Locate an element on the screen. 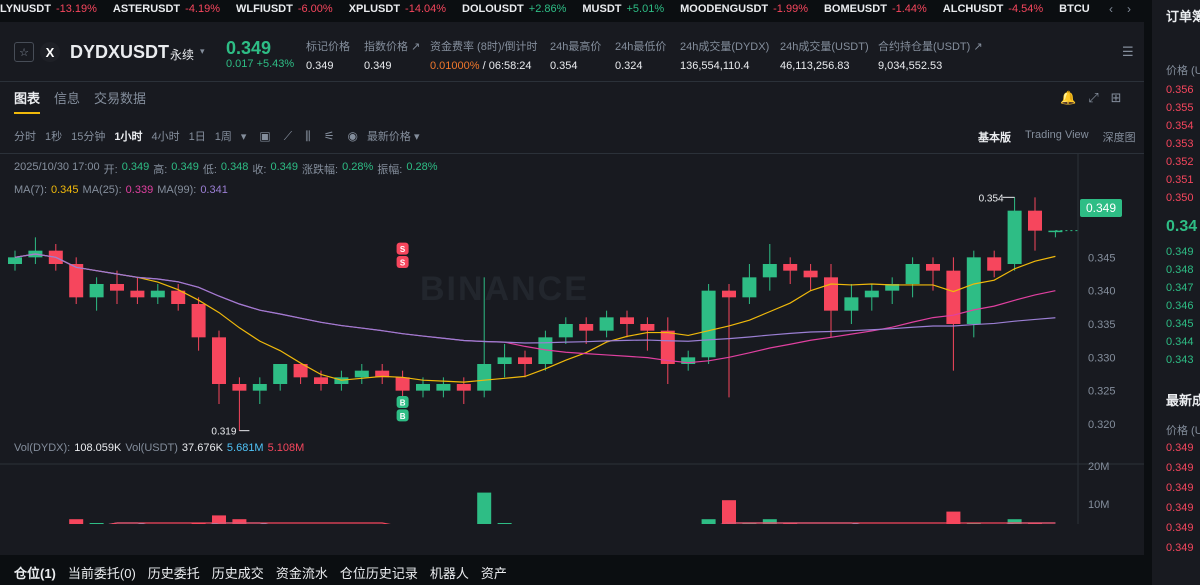  chevron-right-icon: › is located at coordinates (1129, 9).